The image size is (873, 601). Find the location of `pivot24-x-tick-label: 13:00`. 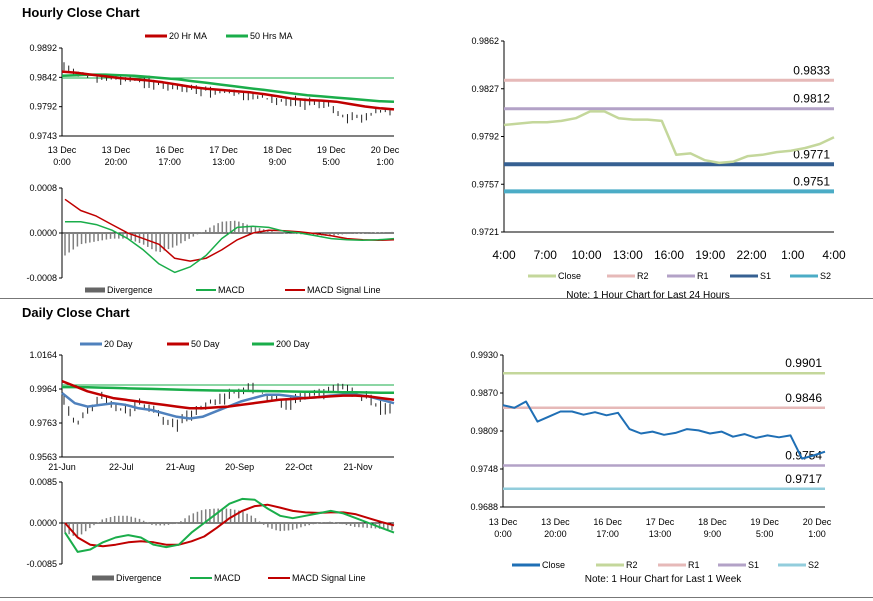

pivot24-x-tick-label: 13:00 is located at coordinates (628, 255).